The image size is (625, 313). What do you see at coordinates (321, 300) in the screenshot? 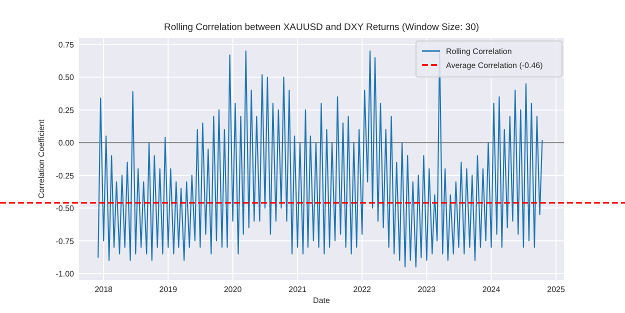
I see `x-axis-title: Date` at bounding box center [321, 300].